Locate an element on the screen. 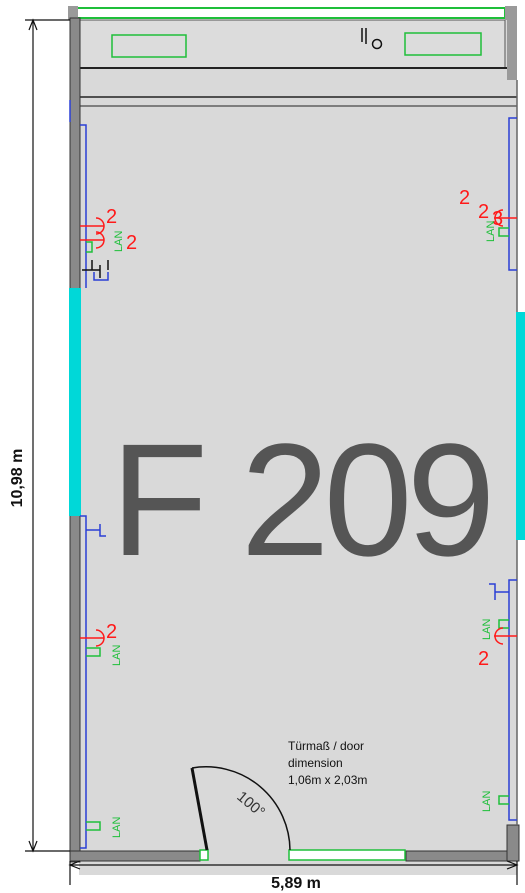  bottom-wall-left is located at coordinates (135, 856).